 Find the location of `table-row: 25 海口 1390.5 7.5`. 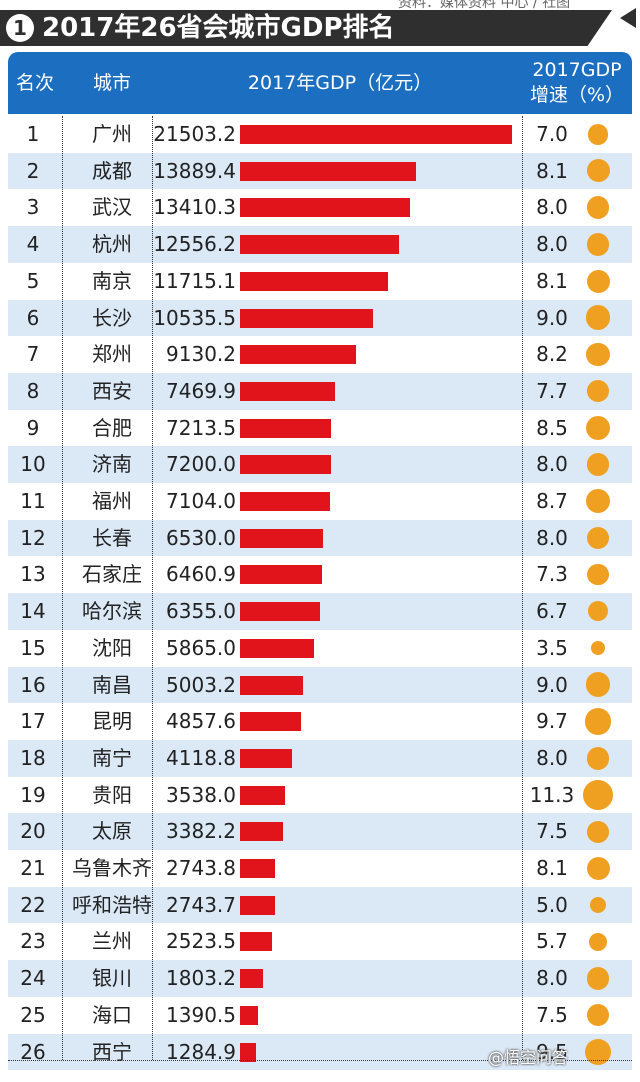

table-row: 25 海口 1390.5 7.5 is located at coordinates (320, 1015).